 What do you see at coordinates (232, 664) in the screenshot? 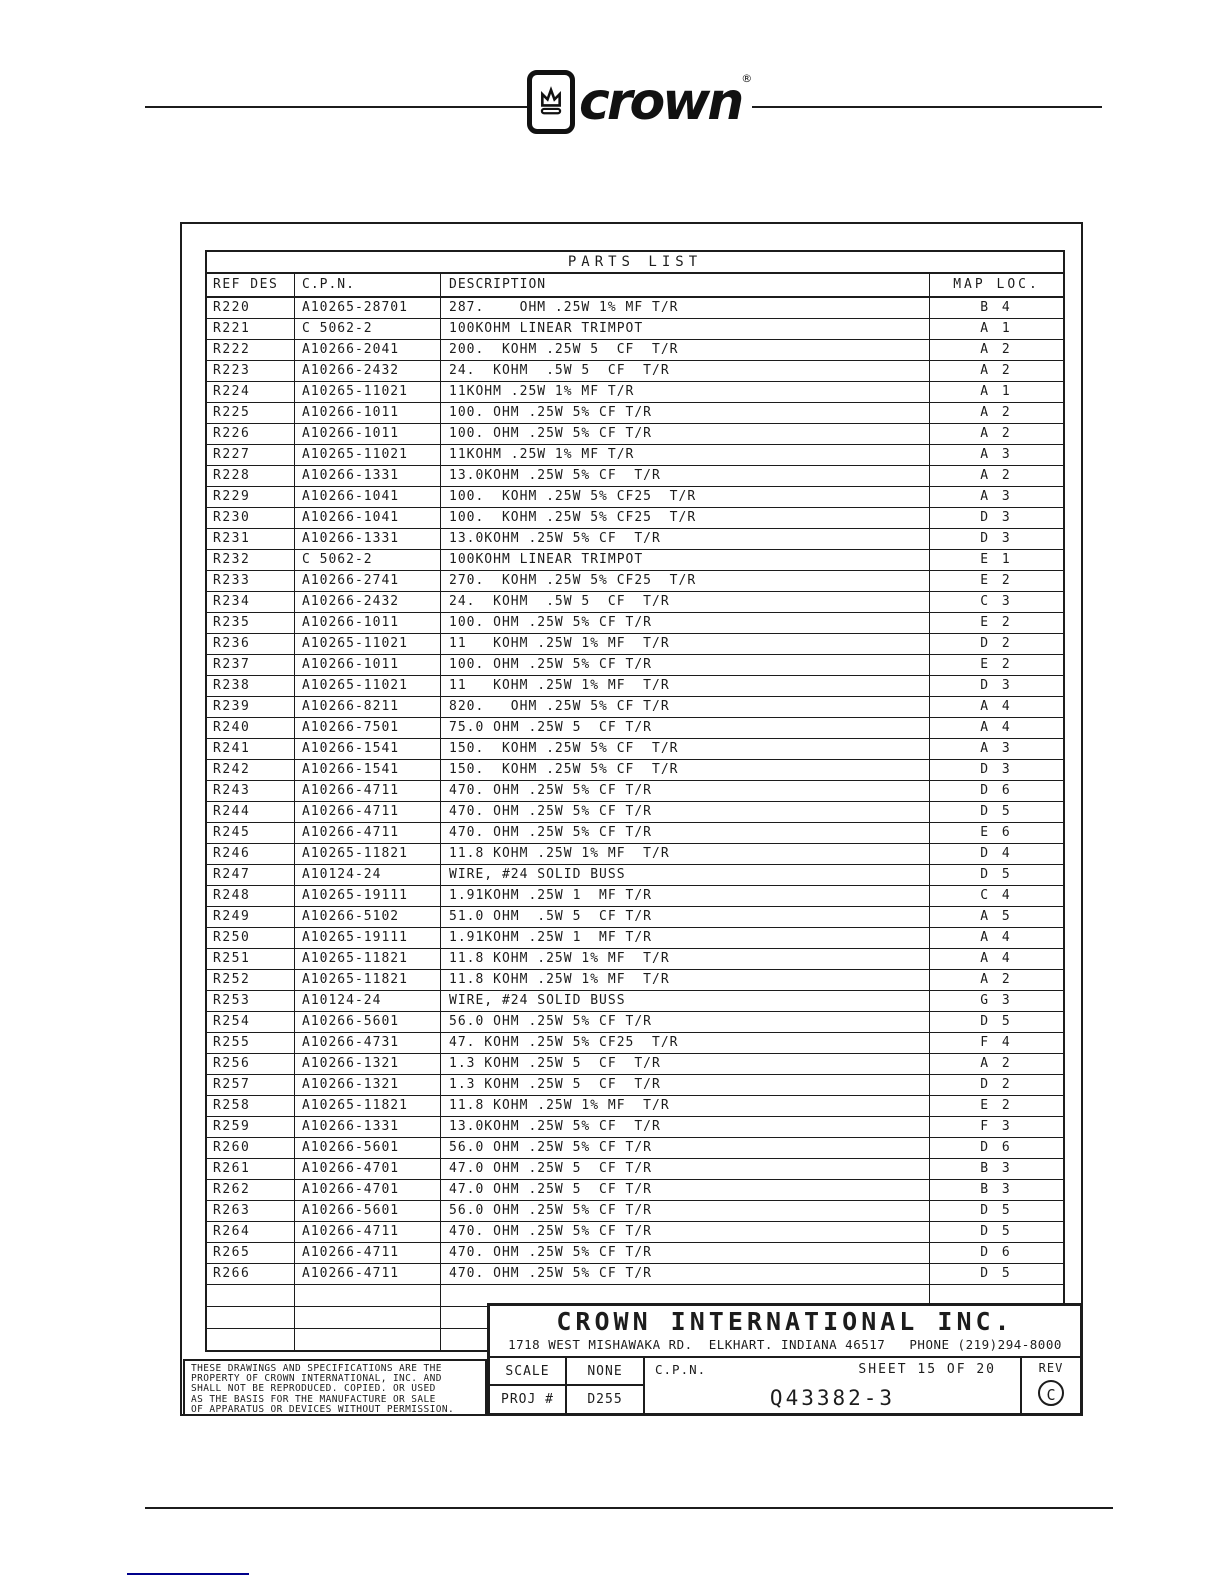
I see `table-cell: R237` at bounding box center [232, 664].